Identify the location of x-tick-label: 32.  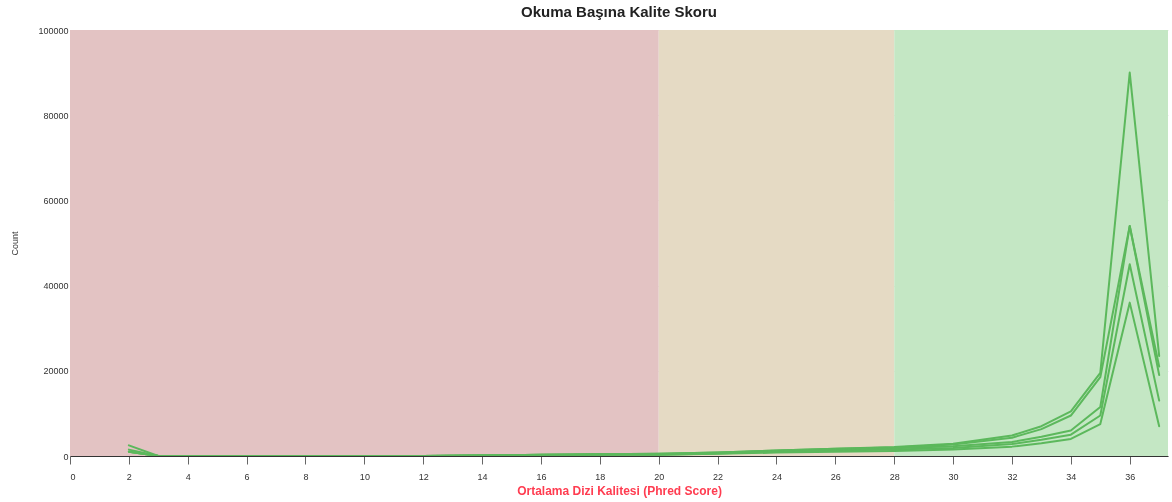
(1012, 476).